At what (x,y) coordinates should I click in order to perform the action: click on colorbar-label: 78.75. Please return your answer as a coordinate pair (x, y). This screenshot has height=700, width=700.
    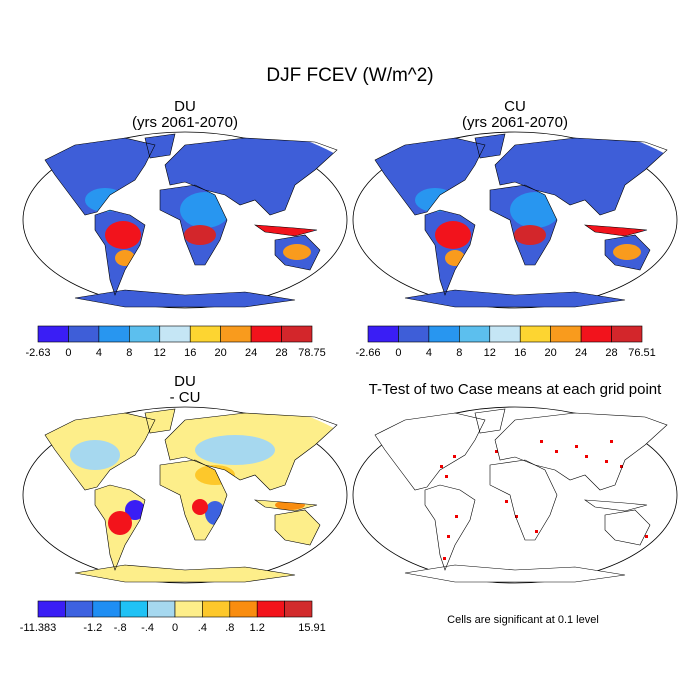
    Looking at the image, I should click on (312, 353).